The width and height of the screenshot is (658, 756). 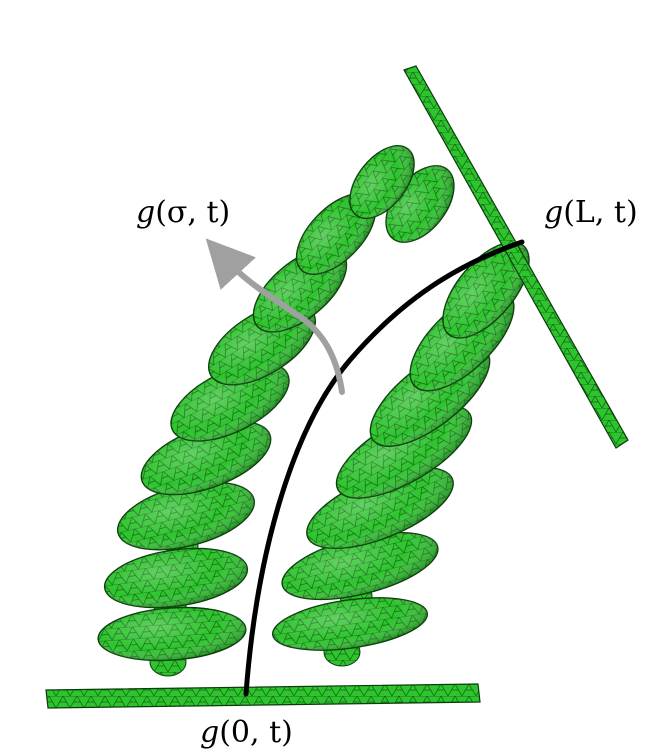 What do you see at coordinates (183, 212) in the screenshot?
I see `label-g-sigma-t: g(σ, t)` at bounding box center [183, 212].